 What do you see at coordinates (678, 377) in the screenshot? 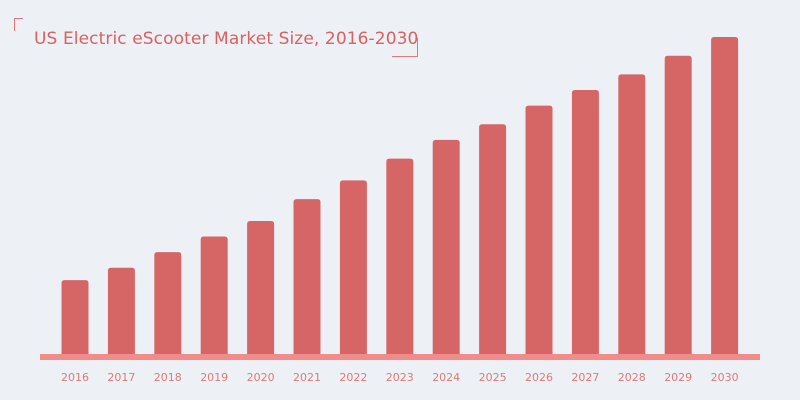
I see `x-tick-label-2029: 2029` at bounding box center [678, 377].